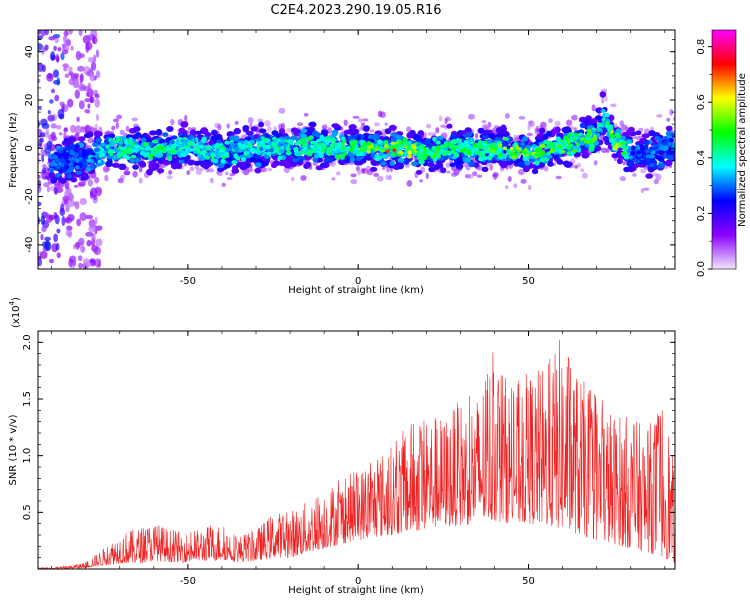 This screenshot has height=600, width=750. Describe the element at coordinates (528, 581) in the screenshot. I see `snr-x-tick-label: 50` at that location.